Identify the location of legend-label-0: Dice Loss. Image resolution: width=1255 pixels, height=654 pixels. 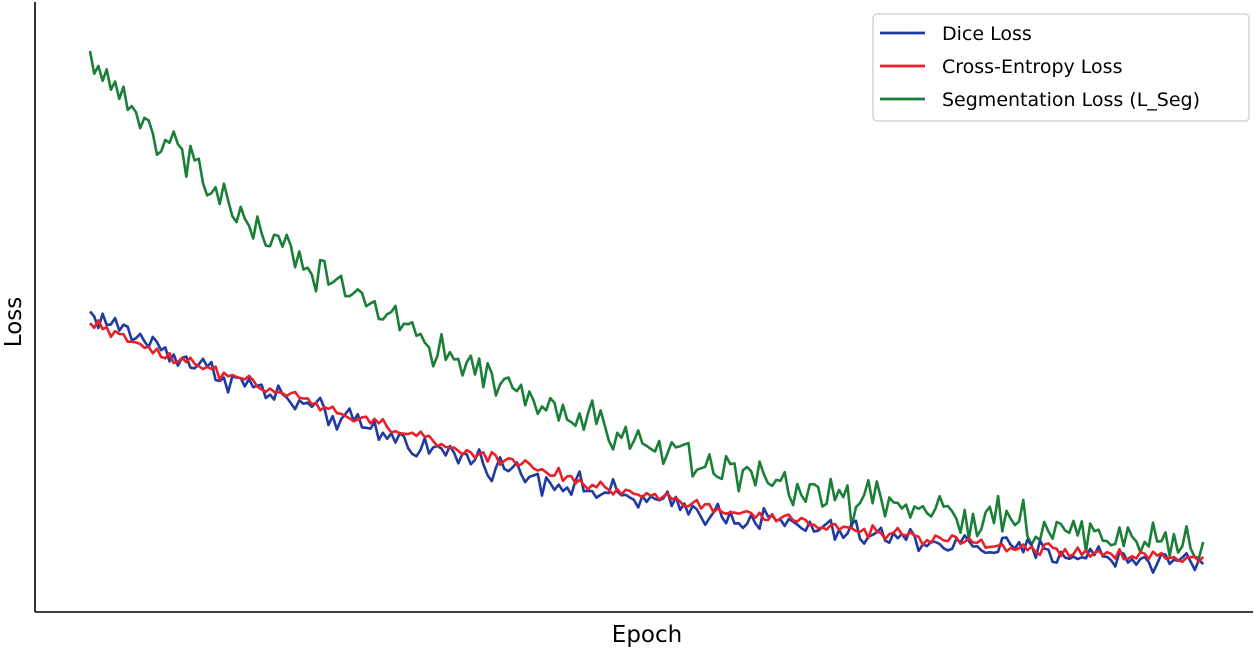
(987, 34).